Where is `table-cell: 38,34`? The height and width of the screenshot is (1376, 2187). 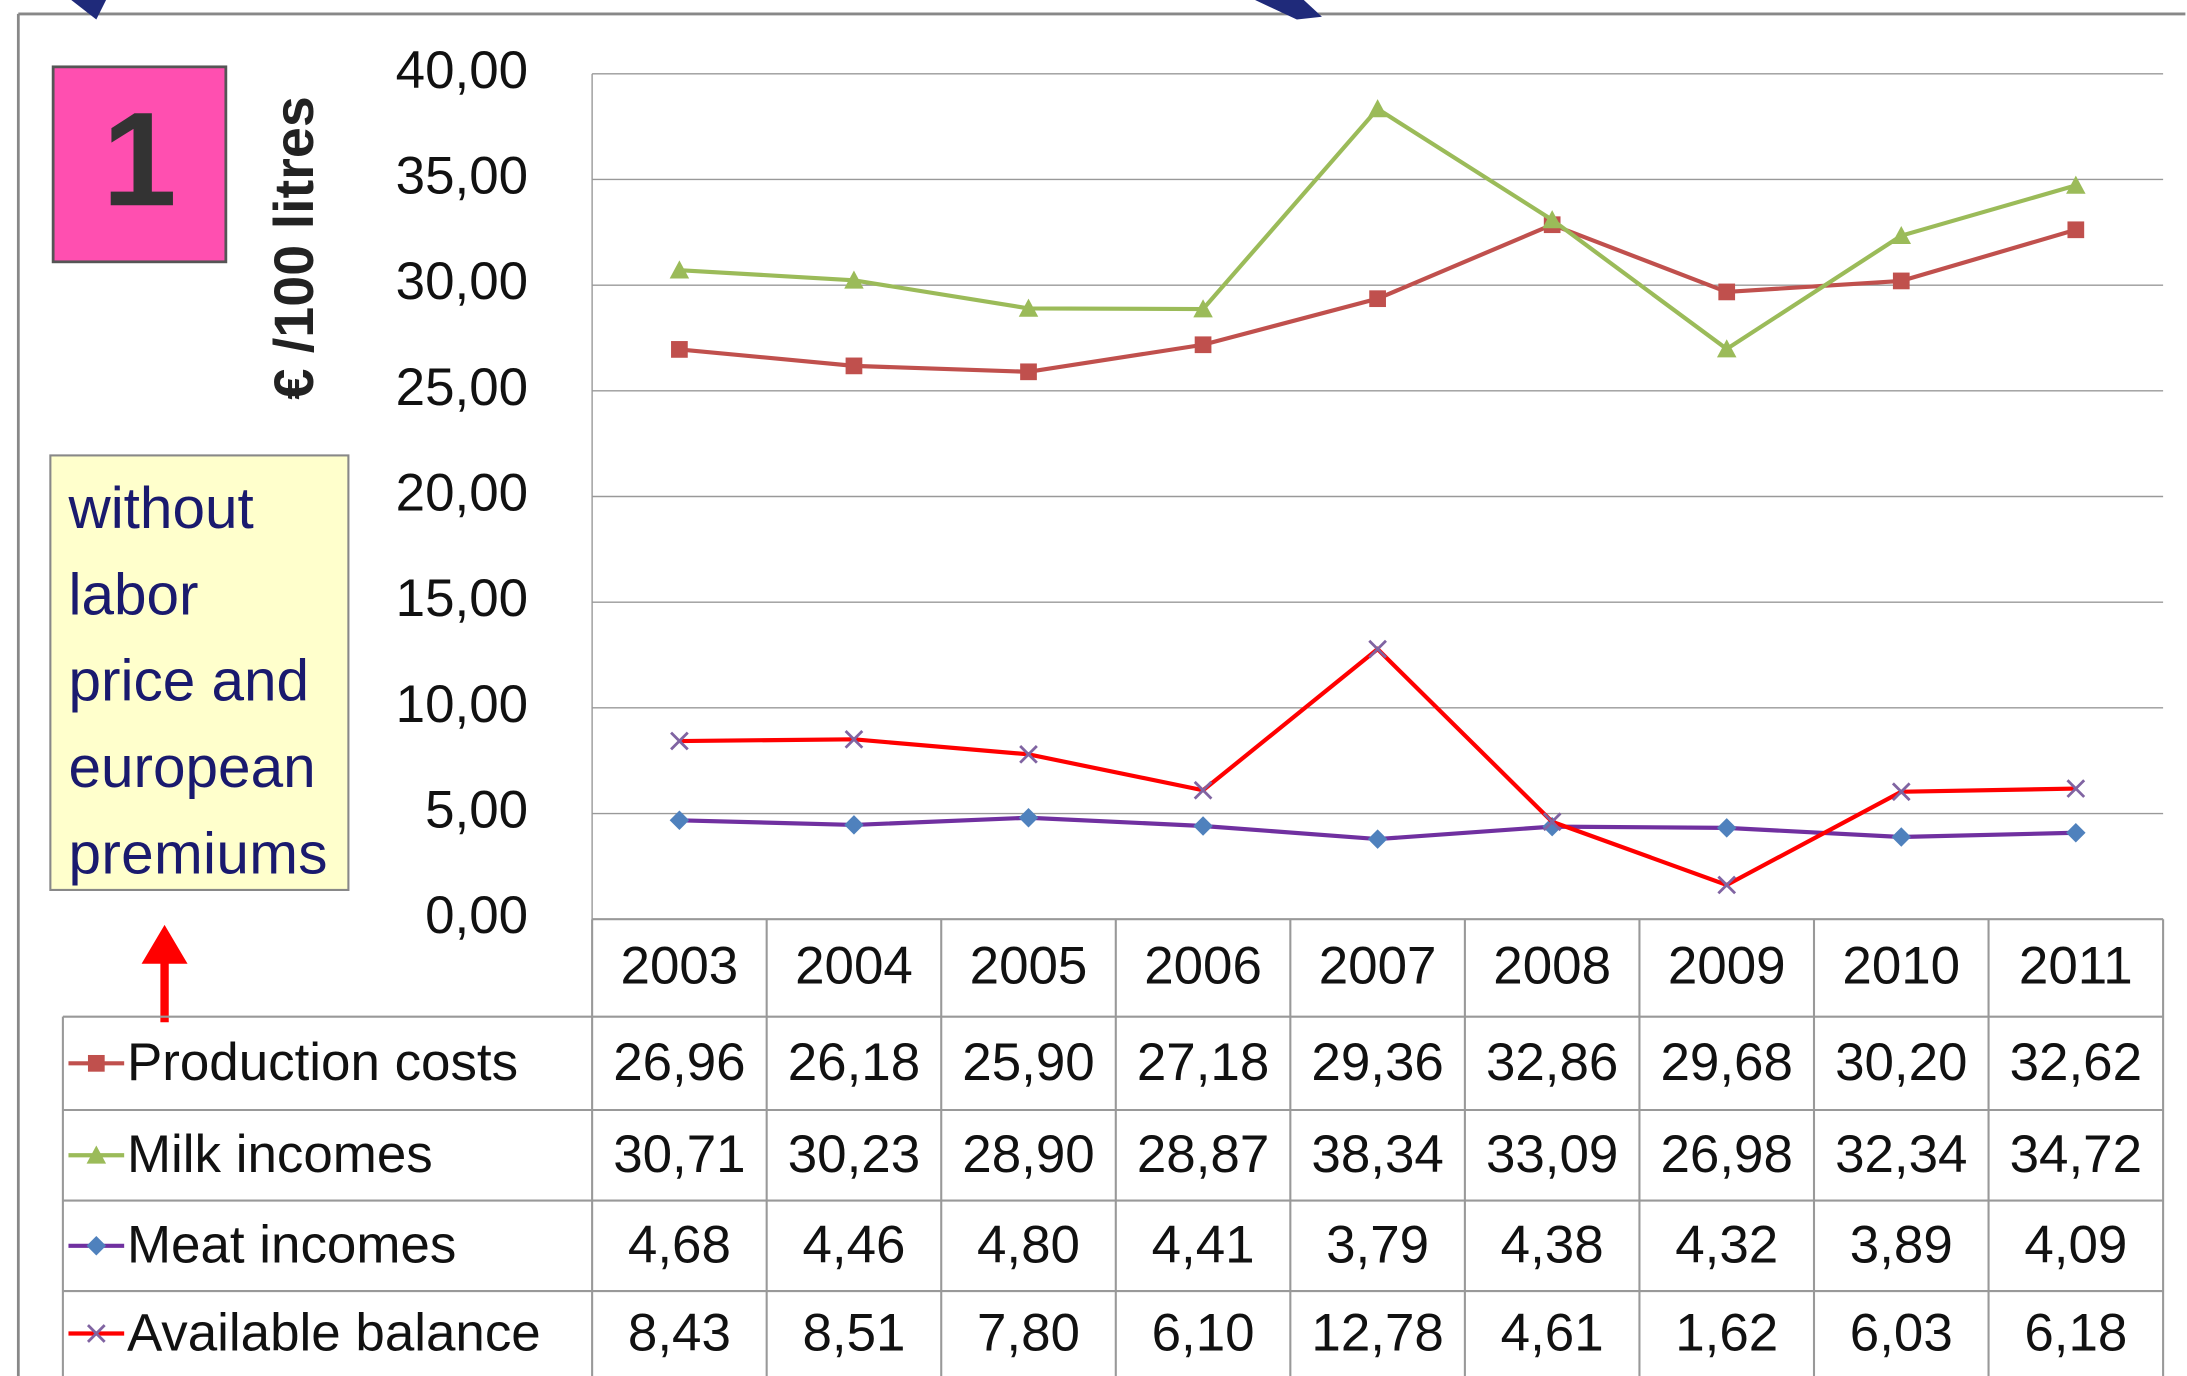
table-cell: 38,34 is located at coordinates (1377, 1154).